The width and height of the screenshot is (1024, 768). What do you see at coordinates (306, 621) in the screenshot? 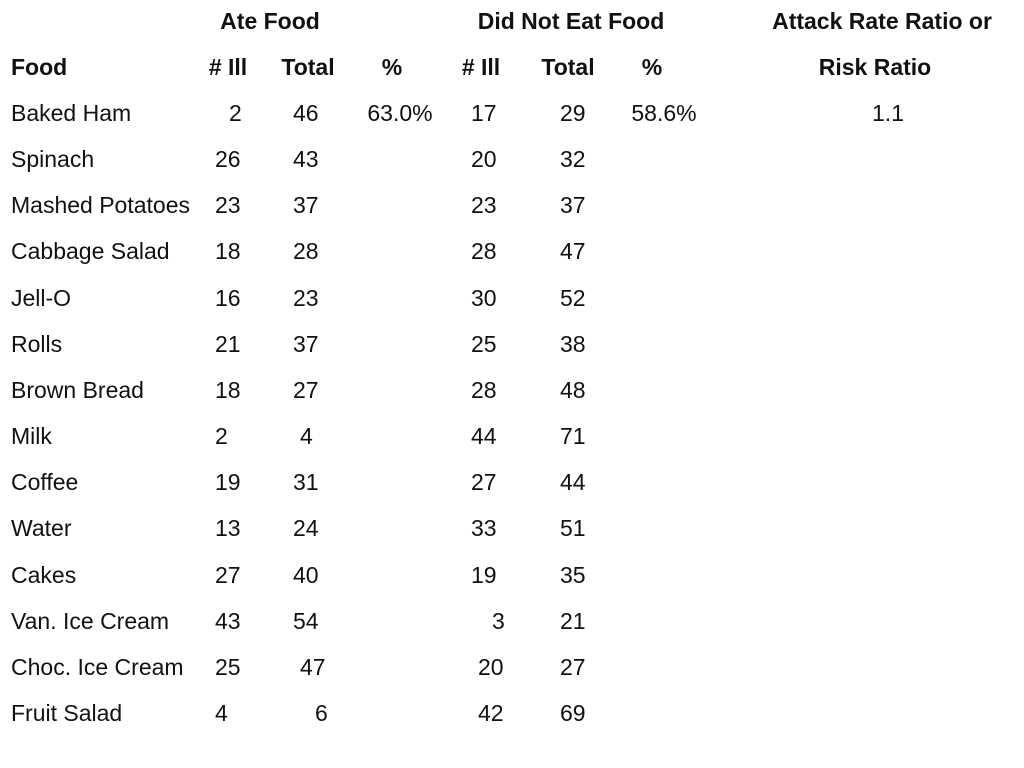
I see `cell-ate-total: 54` at bounding box center [306, 621].